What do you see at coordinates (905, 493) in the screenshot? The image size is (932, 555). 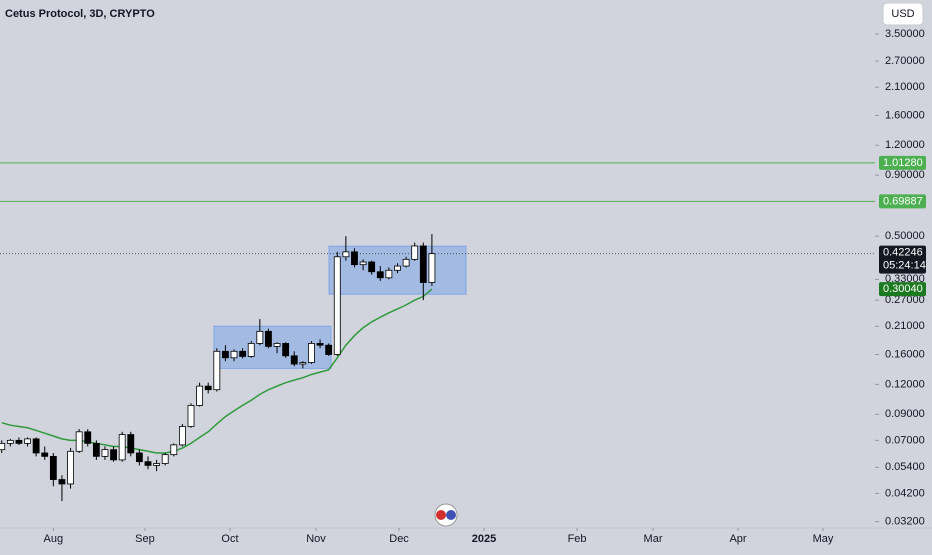 I see `y-tick-label: 0.04200` at bounding box center [905, 493].